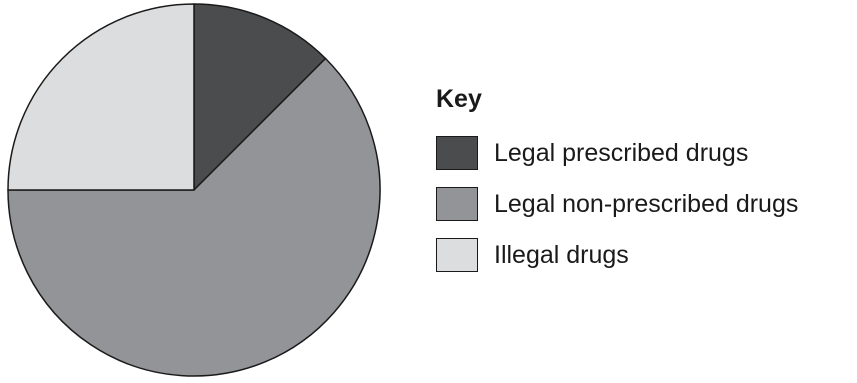 The height and width of the screenshot is (383, 857). Describe the element at coordinates (101, 97) in the screenshot. I see `pie-slice-illegal-drugs` at that location.